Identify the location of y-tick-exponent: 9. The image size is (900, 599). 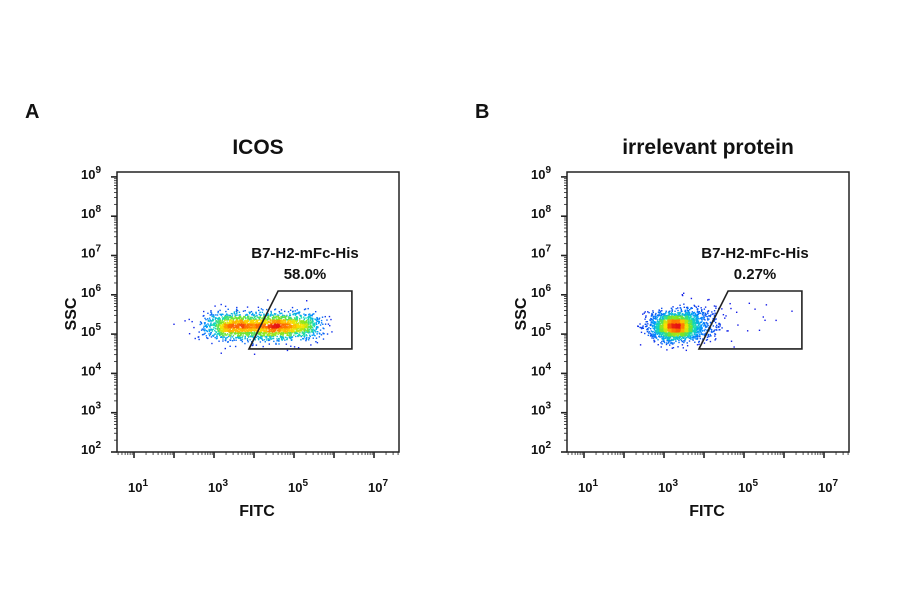
(98, 170).